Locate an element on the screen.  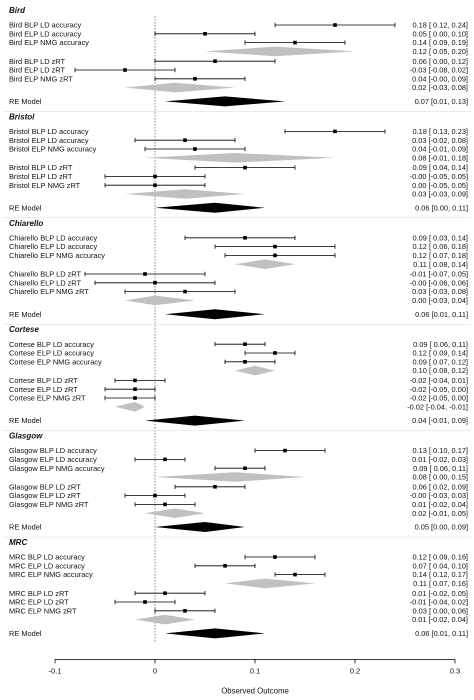
study-label: Bird BLP LD accuracy is located at coordinates (45, 25).